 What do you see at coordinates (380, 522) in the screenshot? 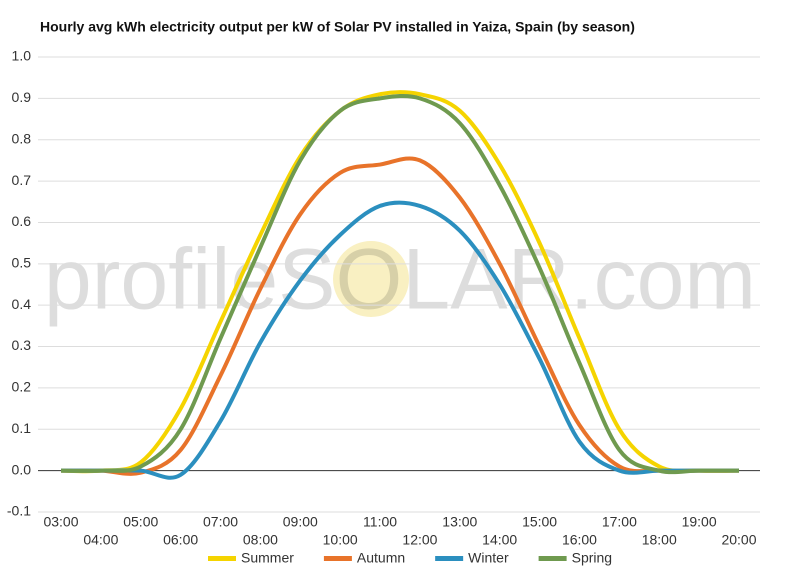
I see `x-tick-label: 11:00` at bounding box center [380, 522].